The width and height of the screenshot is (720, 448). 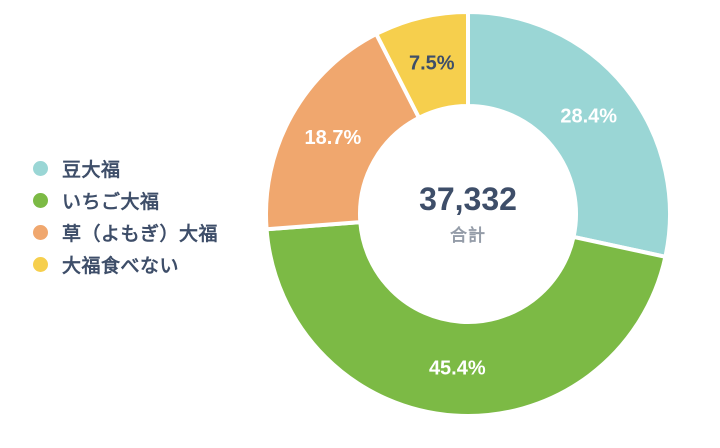 I want to click on slice-percent-label-4: 7.5%, so click(x=432, y=63).